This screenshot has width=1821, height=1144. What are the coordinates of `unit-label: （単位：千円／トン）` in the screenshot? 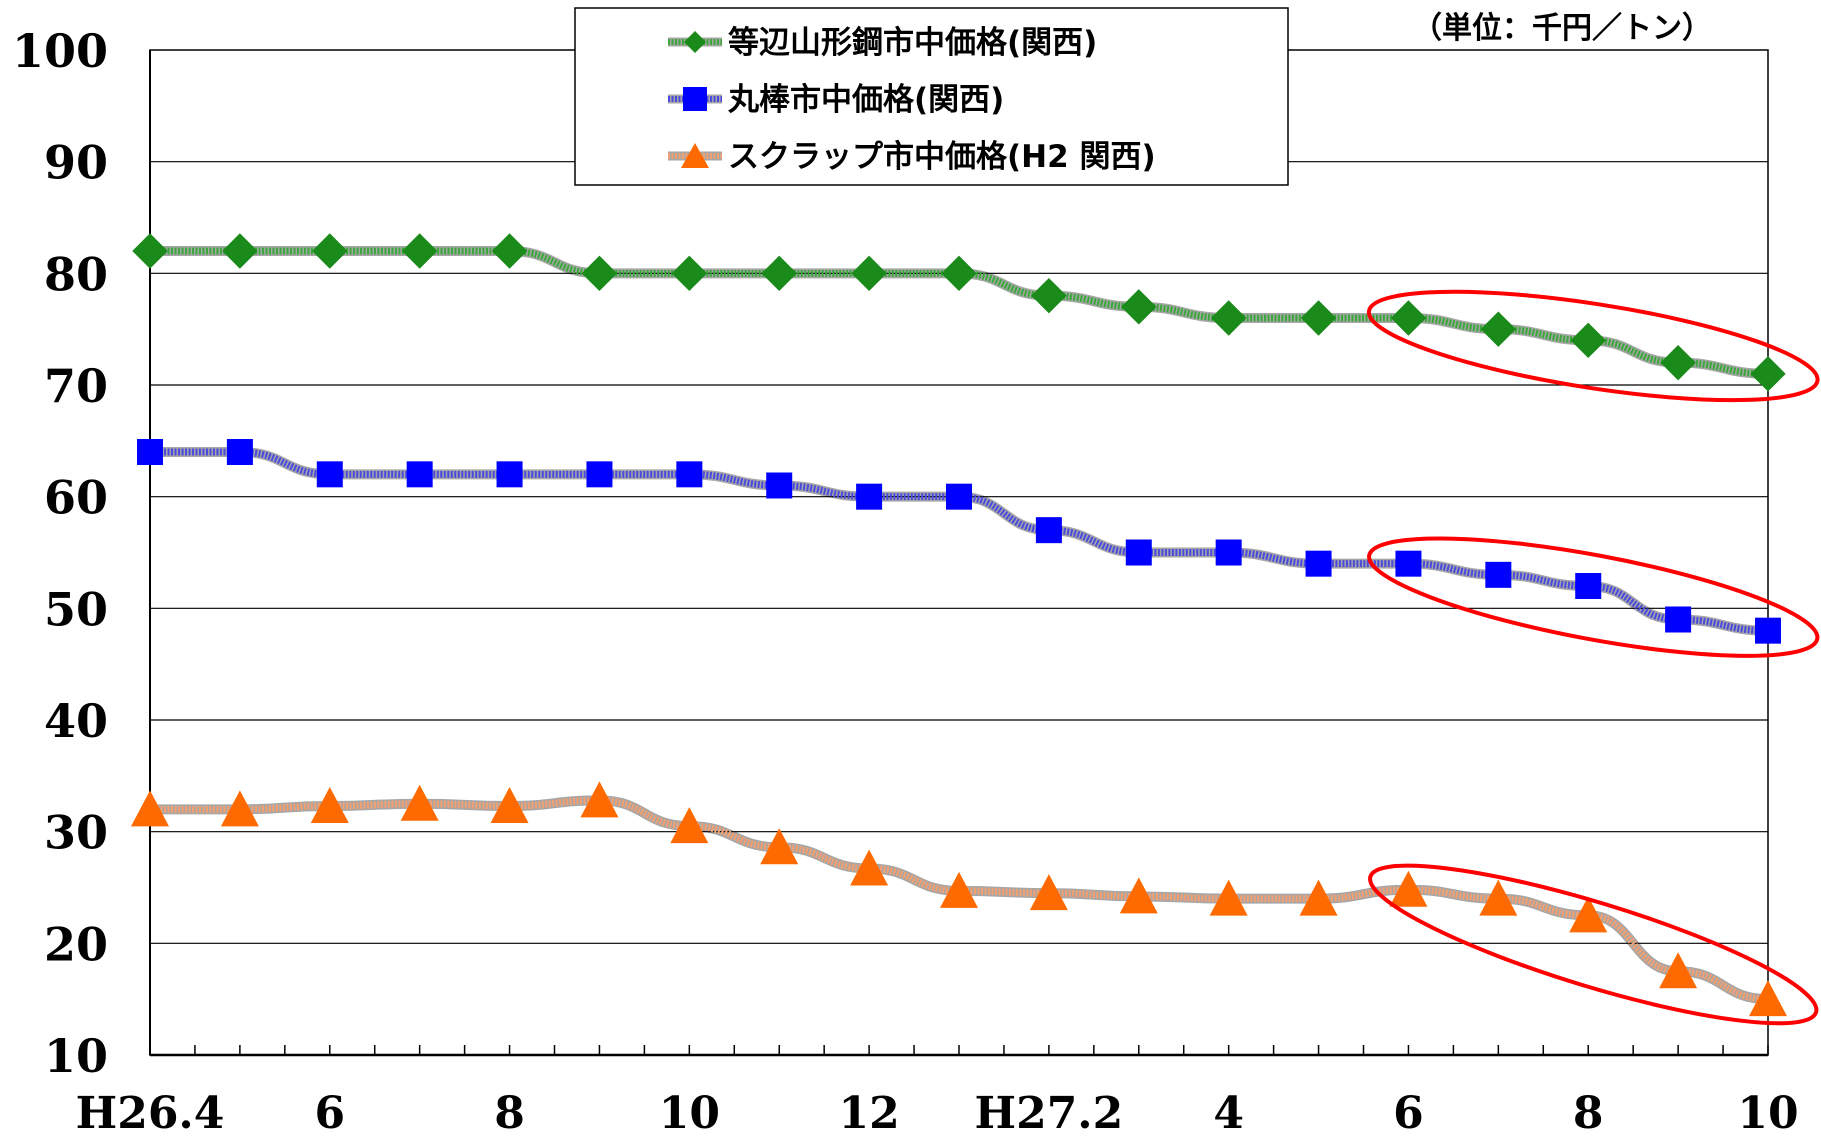 It's located at (1562, 28).